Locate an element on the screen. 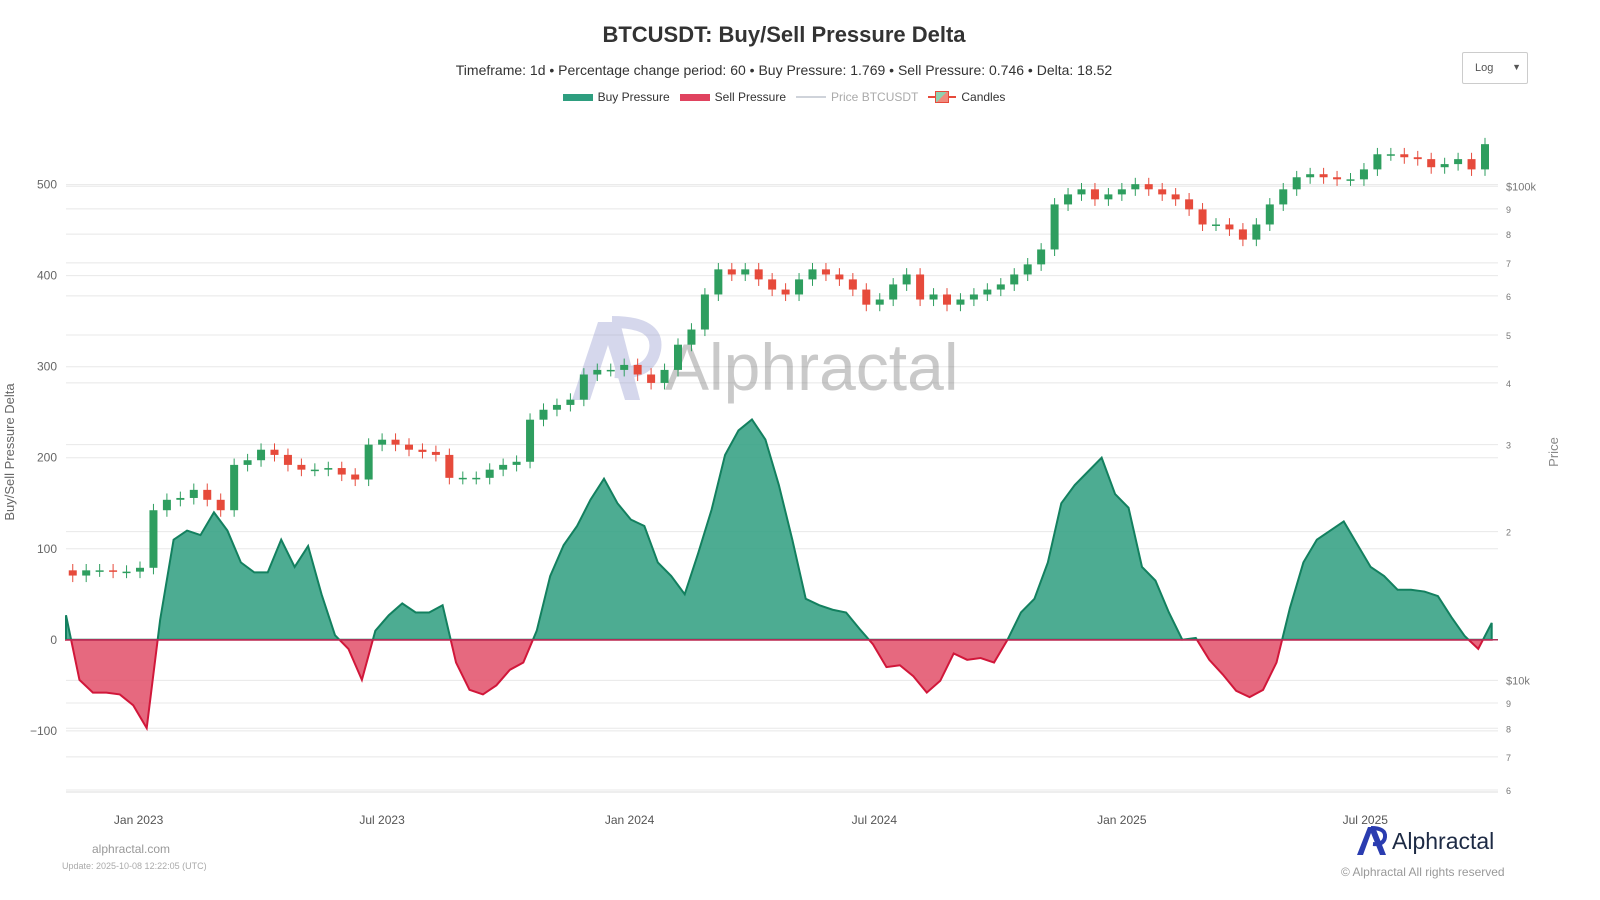 Image resolution: width=1600 pixels, height=900 pixels. legend-item-buy: Buy Pressure is located at coordinates (616, 97).